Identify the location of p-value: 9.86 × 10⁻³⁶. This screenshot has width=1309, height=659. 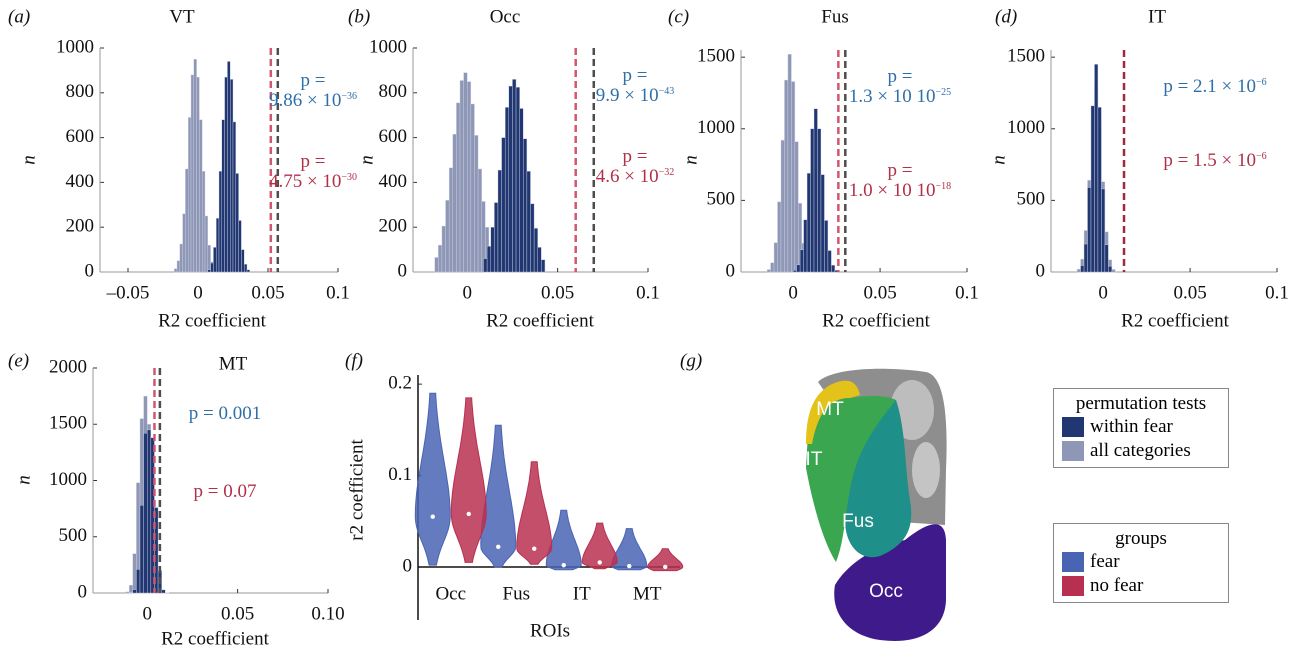
(313, 100).